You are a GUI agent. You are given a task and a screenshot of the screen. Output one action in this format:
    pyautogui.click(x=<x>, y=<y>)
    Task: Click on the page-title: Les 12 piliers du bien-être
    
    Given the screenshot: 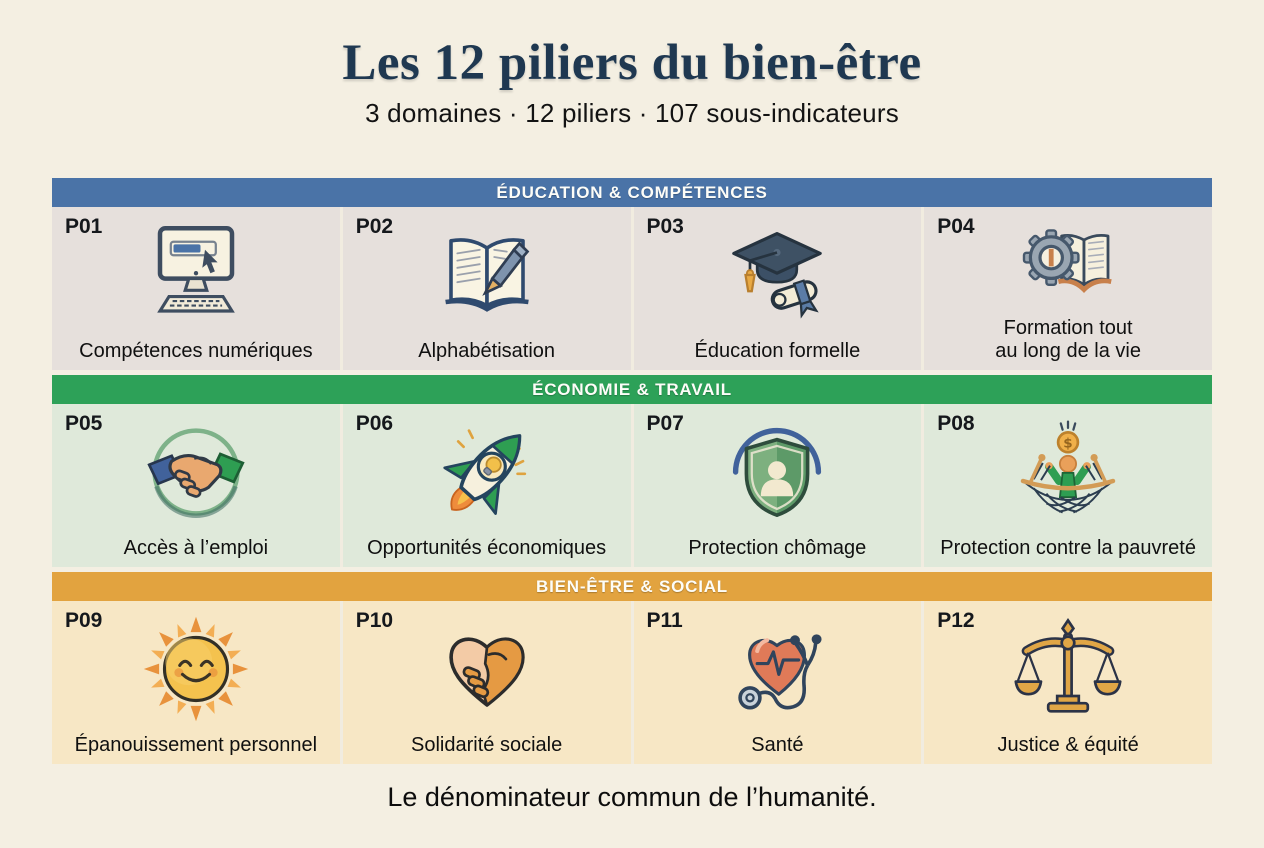 What is the action you would take?
    pyautogui.click(x=632, y=63)
    